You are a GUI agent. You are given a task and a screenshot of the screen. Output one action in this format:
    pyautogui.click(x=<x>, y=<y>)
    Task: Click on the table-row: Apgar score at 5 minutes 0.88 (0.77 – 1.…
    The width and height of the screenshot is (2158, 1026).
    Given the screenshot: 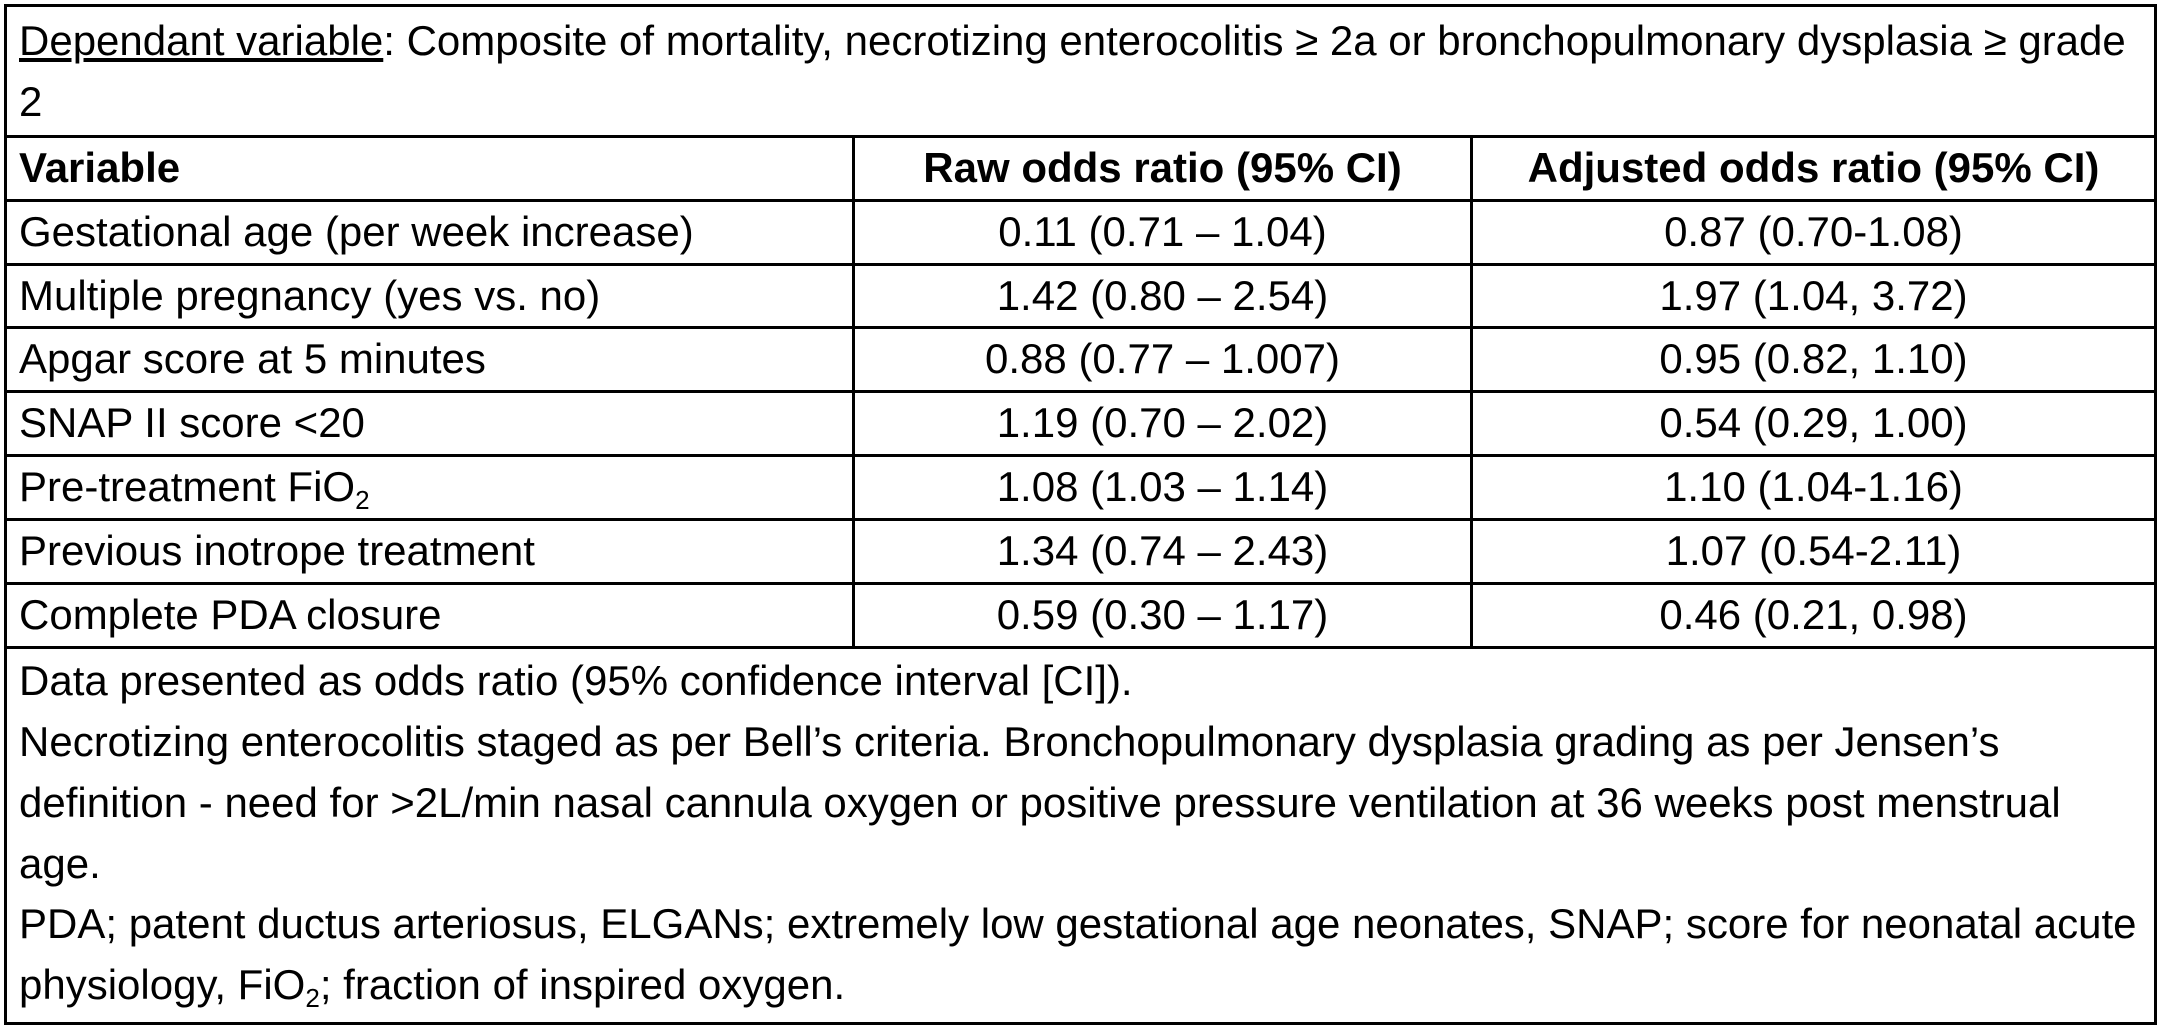 What is the action you would take?
    pyautogui.click(x=1081, y=360)
    